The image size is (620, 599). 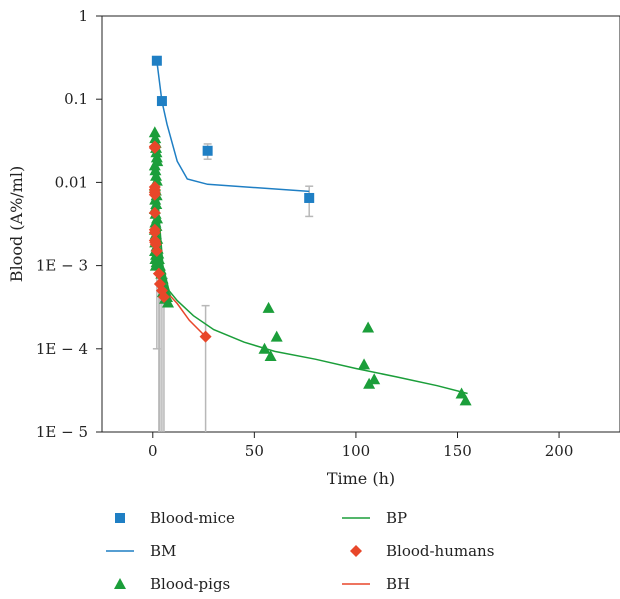 I want to click on x-tick-label: 200, so click(x=559, y=451).